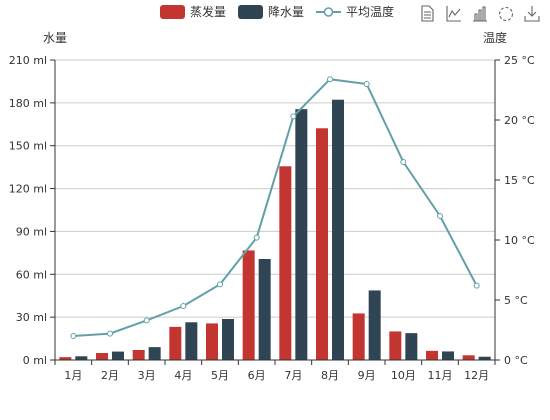 The image size is (550, 420). I want to click on x-tick-label: 4月, so click(183, 375).